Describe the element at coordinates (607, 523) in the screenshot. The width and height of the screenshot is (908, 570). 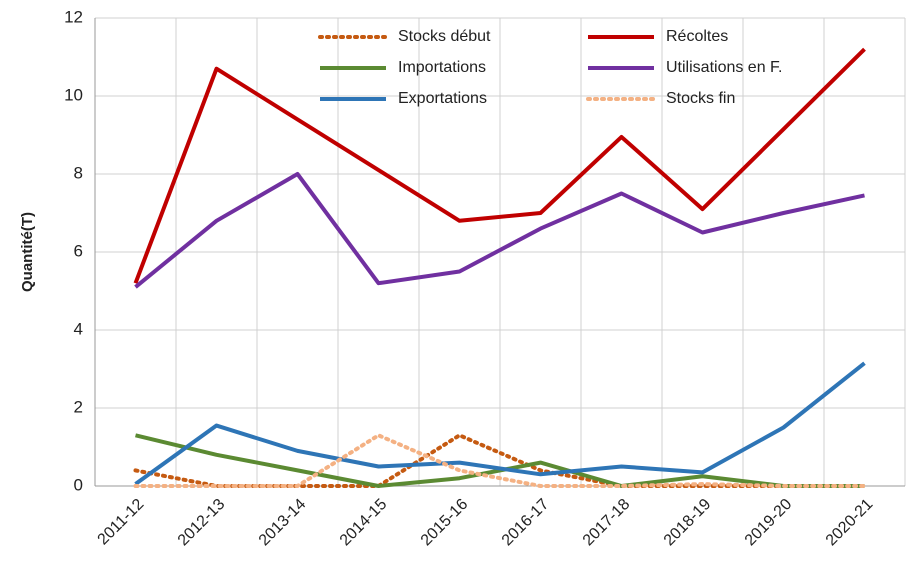
I see `x-tick-label: 2017-18` at that location.